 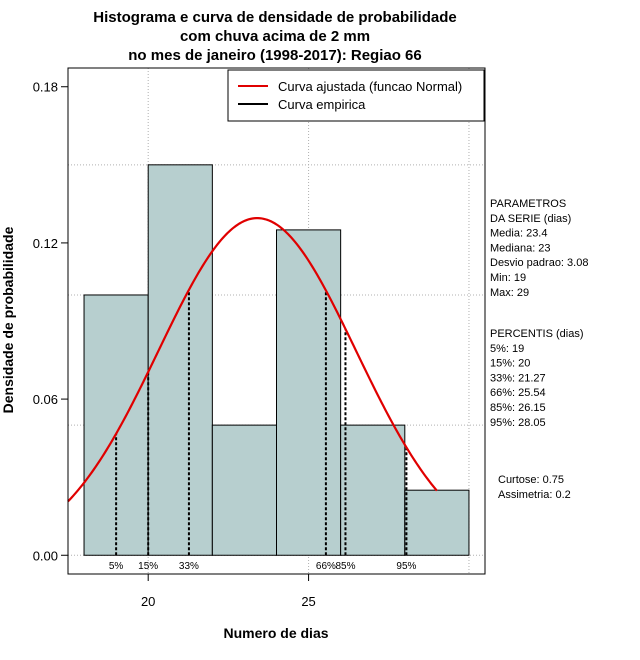 I want to click on legend-label-fitted: Curva ajustada (funcao Normal), so click(x=370, y=86).